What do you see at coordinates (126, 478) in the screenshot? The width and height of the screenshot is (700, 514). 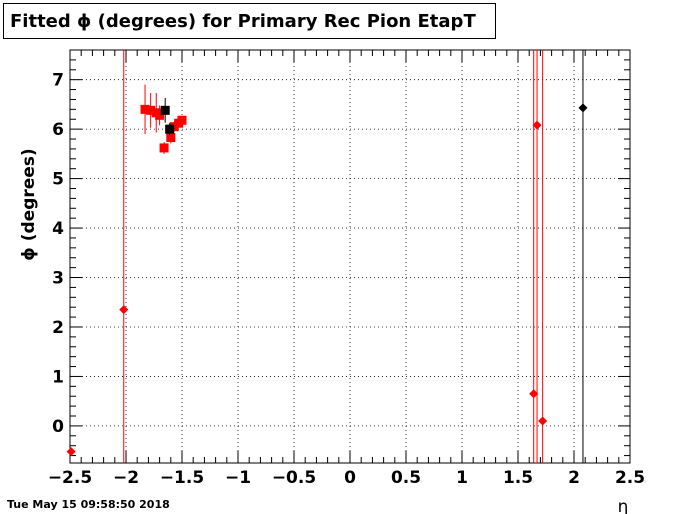 I see `x-tick-label: −2` at bounding box center [126, 478].